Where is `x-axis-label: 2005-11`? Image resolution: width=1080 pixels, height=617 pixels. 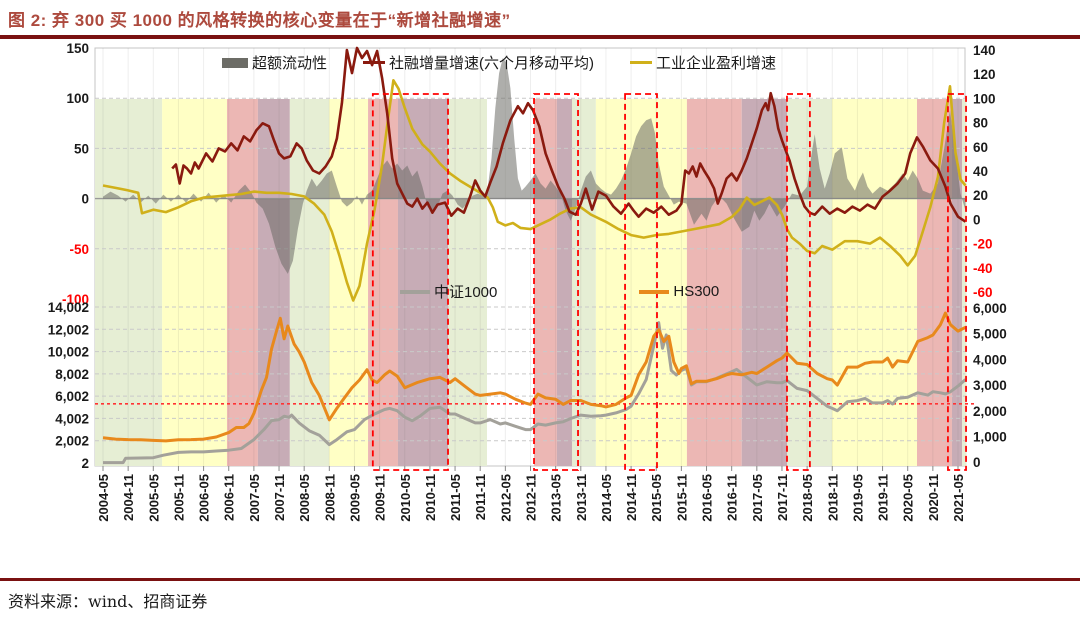 x-axis-label: 2005-11 is located at coordinates (178, 497).